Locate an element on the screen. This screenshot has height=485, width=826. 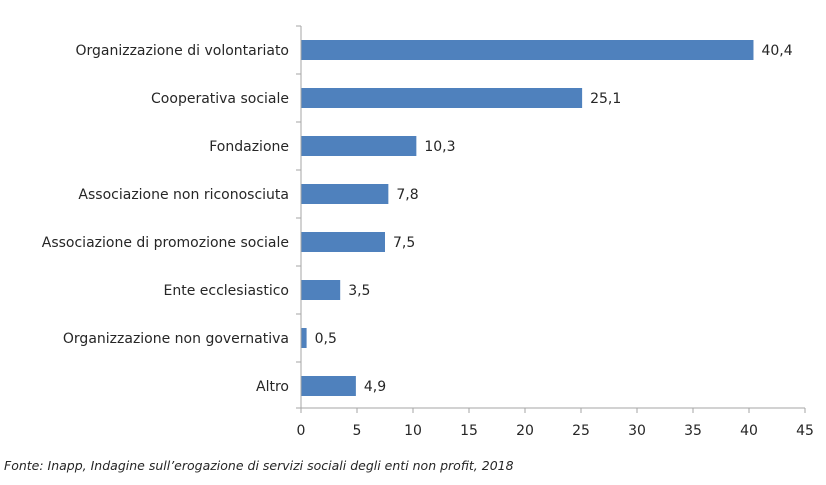
x-tick-label: 30 is located at coordinates (637, 431).